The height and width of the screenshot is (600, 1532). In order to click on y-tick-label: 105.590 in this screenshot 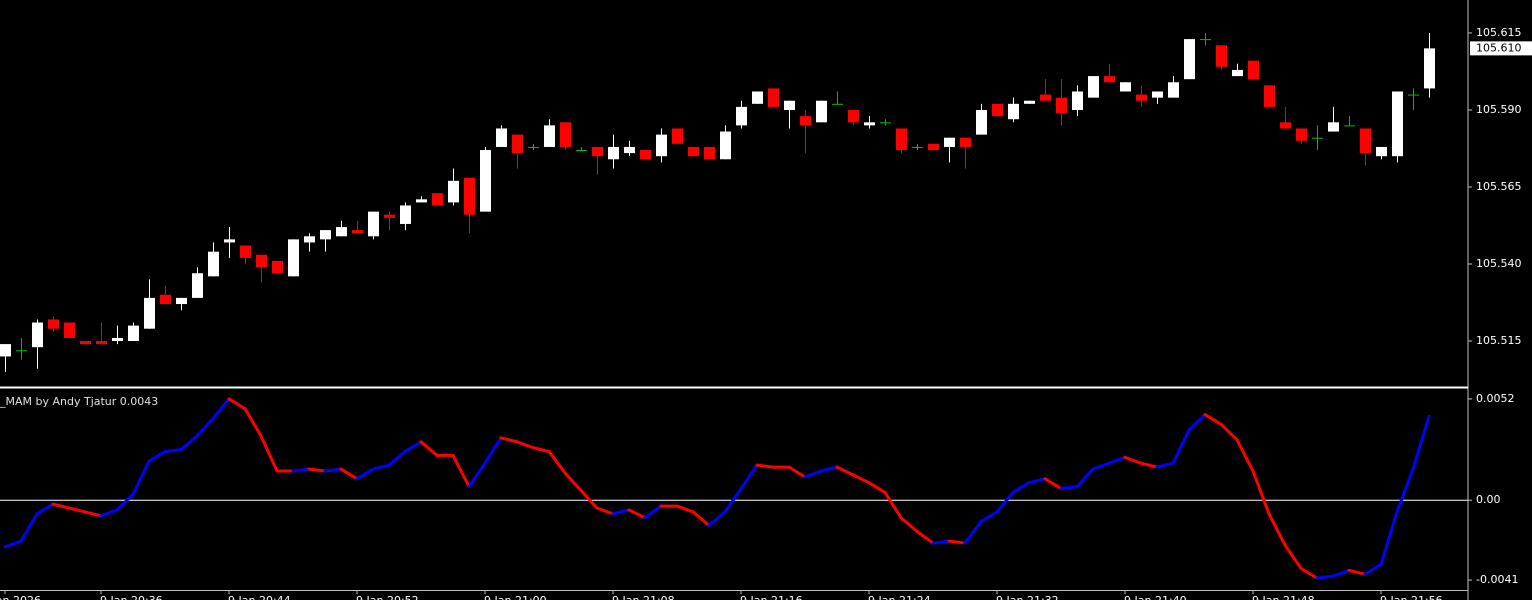, I will do `click(1499, 109)`.